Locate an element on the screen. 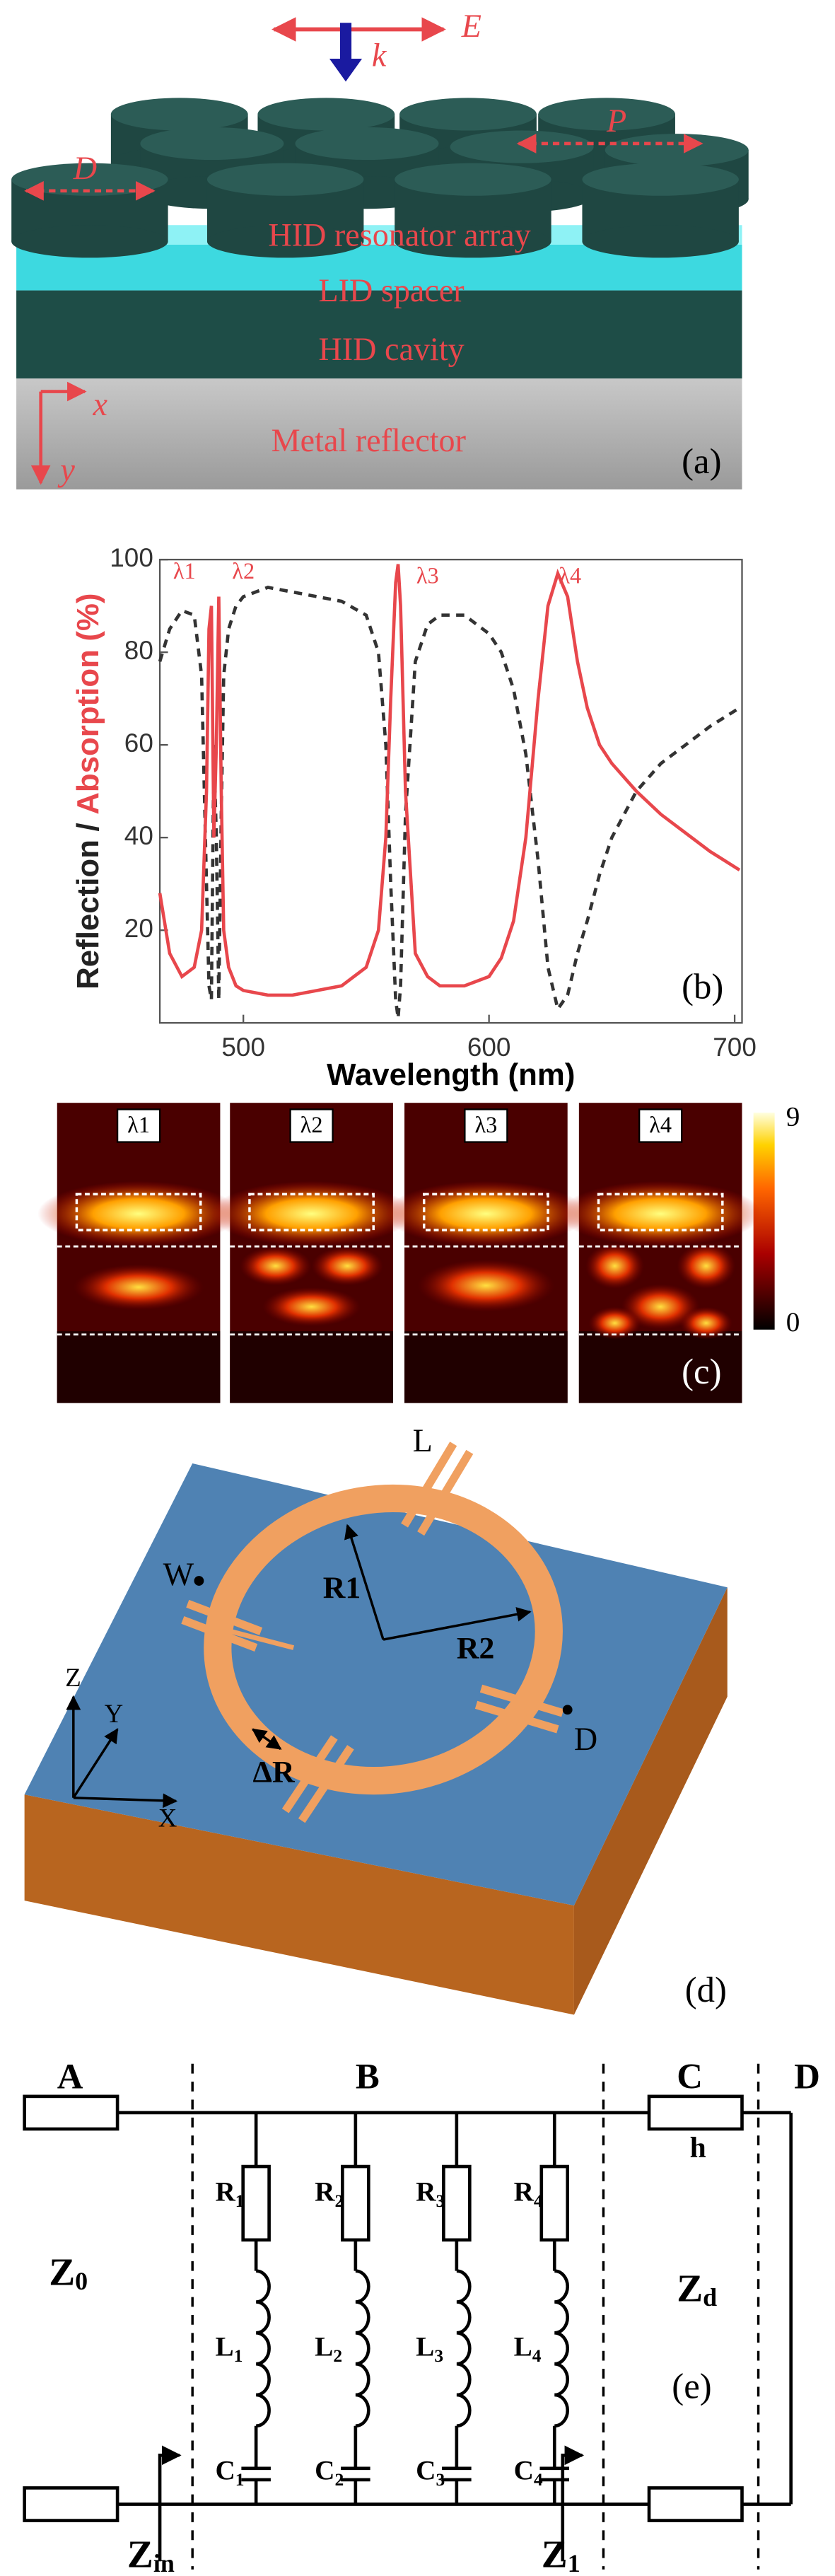 The width and height of the screenshot is (835, 2576). circuit-label: Zin is located at coordinates (151, 2554).